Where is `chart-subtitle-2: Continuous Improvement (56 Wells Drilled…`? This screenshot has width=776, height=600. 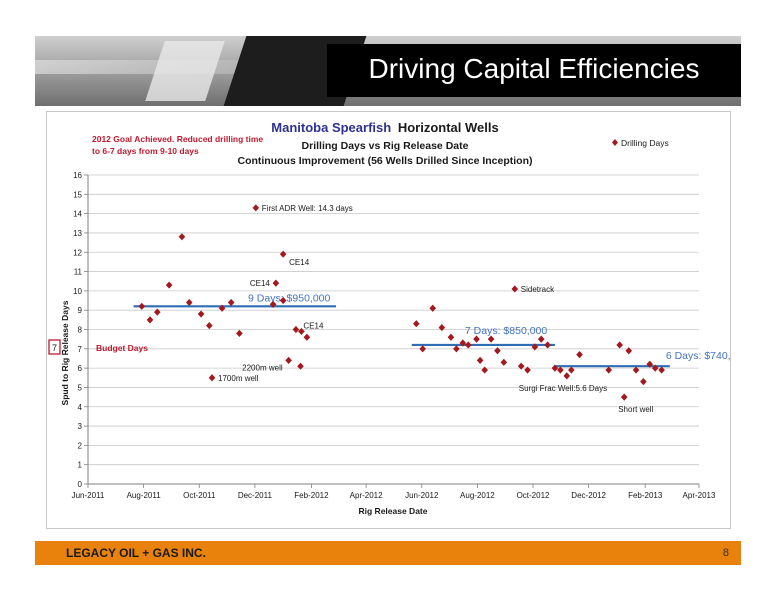 chart-subtitle-2: Continuous Improvement (56 Wells Drilled… is located at coordinates (384, 161).